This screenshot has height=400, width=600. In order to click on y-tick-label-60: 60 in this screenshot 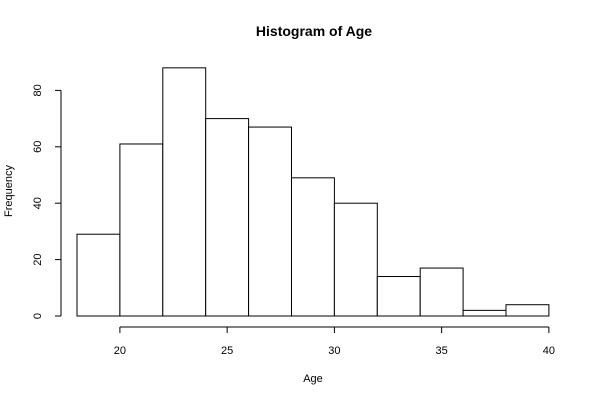, I will do `click(38, 147)`.